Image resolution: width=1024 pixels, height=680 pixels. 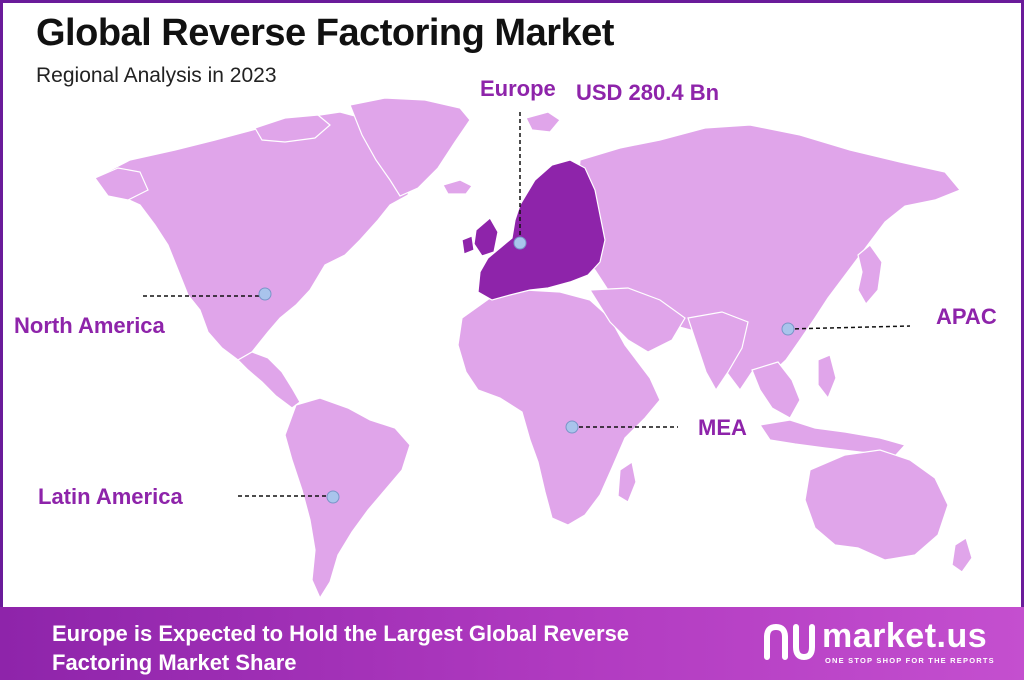 I want to click on label-europe-value: USD 280.4 Bn, so click(x=648, y=92).